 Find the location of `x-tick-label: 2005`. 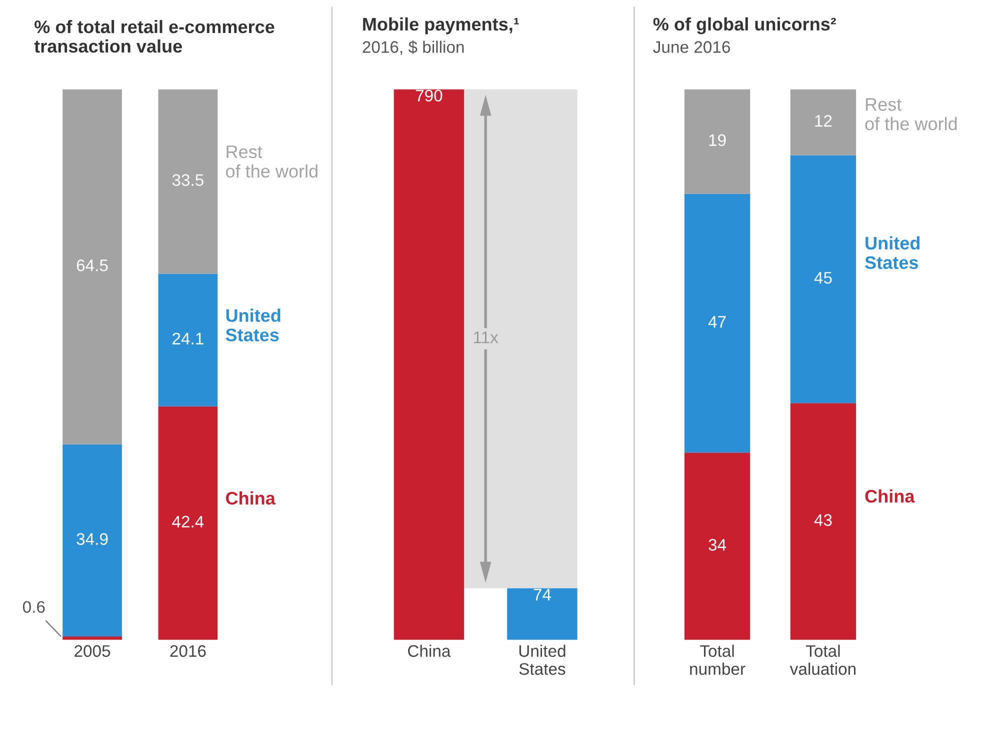

x-tick-label: 2005 is located at coordinates (92, 651).